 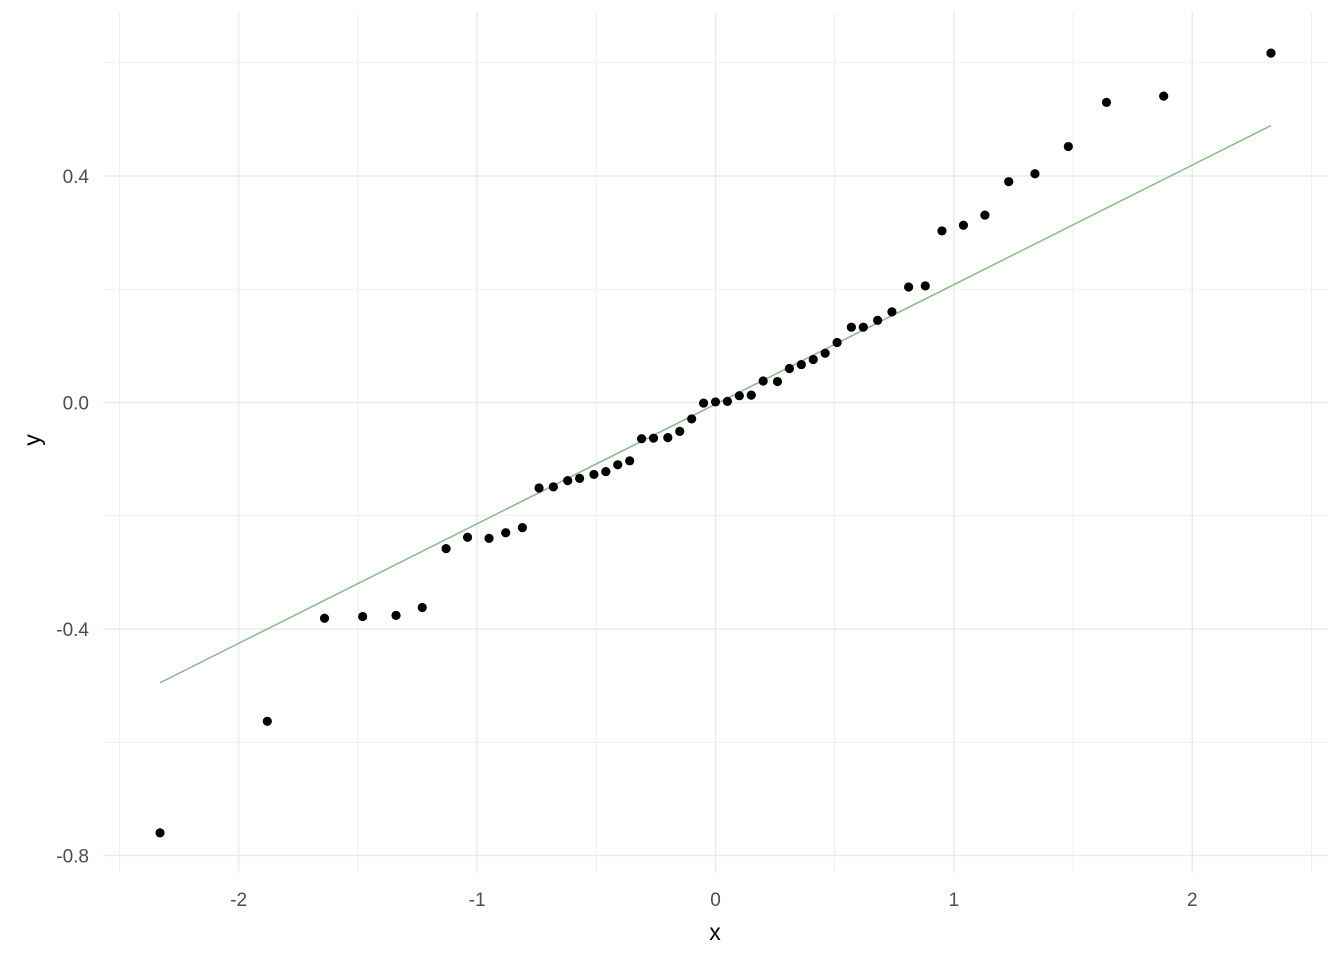 I want to click on x-tick-label: 2, so click(x=1192, y=900).